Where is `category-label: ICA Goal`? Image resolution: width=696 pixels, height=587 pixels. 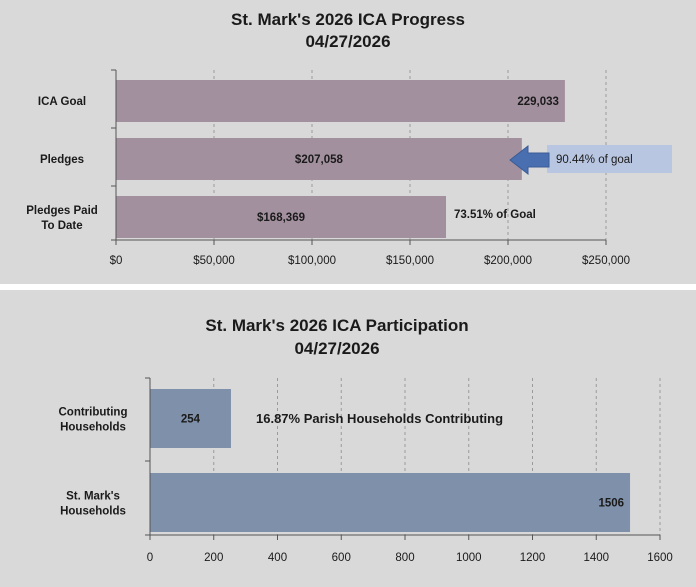
category-label: ICA Goal is located at coordinates (62, 102).